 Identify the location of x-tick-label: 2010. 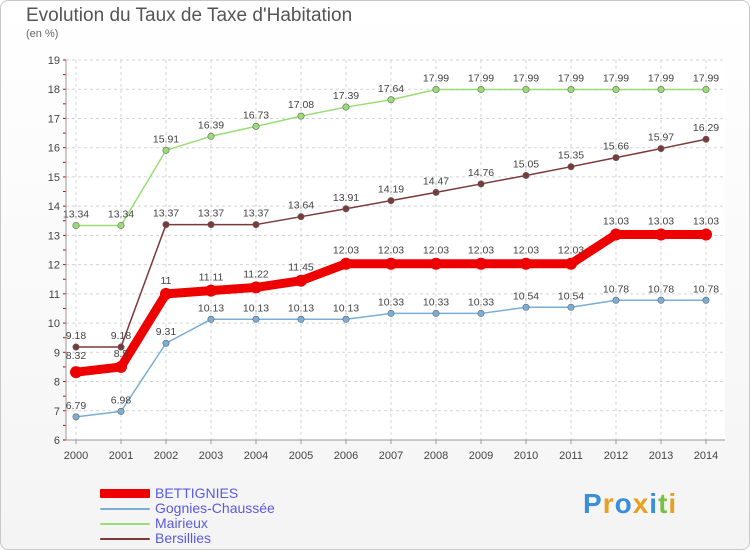
(526, 456).